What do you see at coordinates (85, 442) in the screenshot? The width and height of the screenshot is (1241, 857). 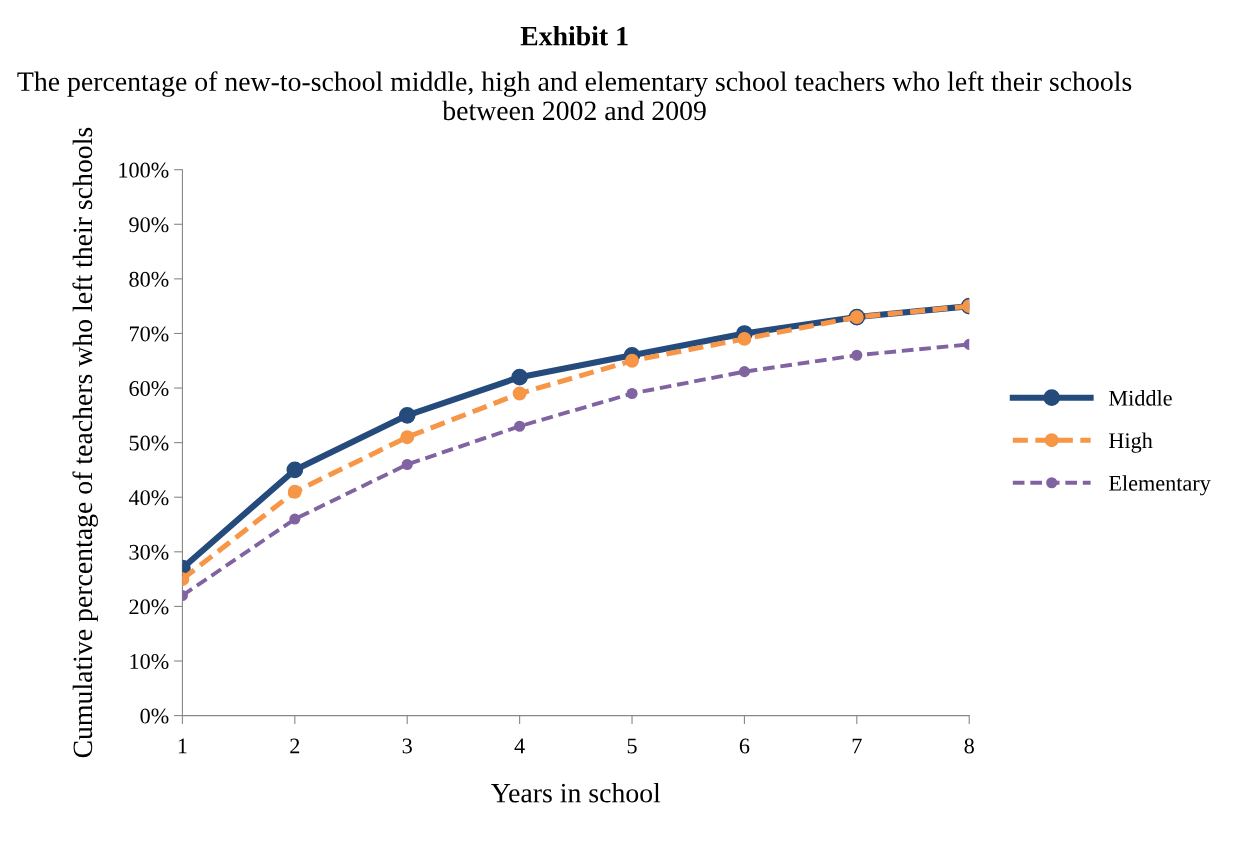 I see `y-axis-title: Cumulative percentage of teachers who left their schools` at bounding box center [85, 442].